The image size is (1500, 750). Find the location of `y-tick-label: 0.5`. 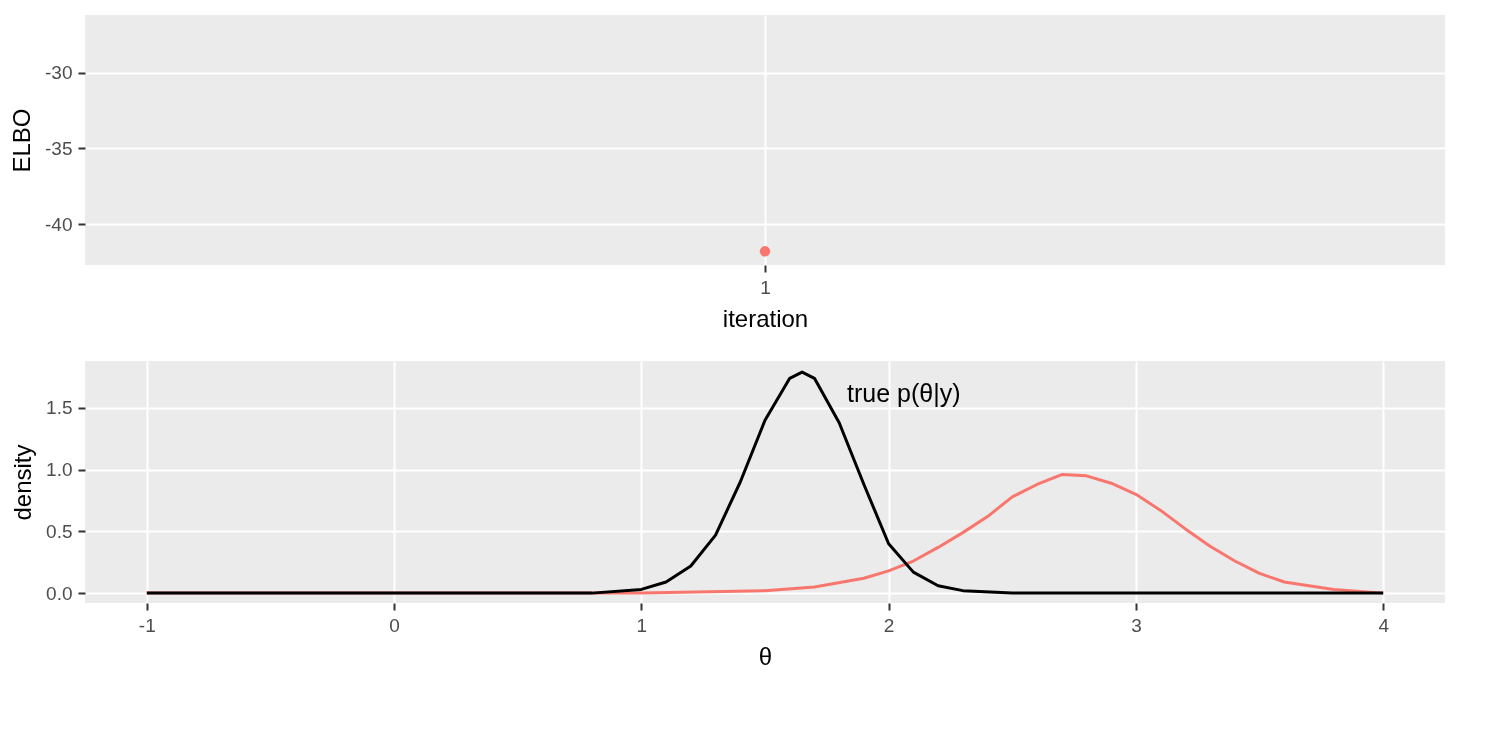

y-tick-label: 0.5 is located at coordinates (59, 531).